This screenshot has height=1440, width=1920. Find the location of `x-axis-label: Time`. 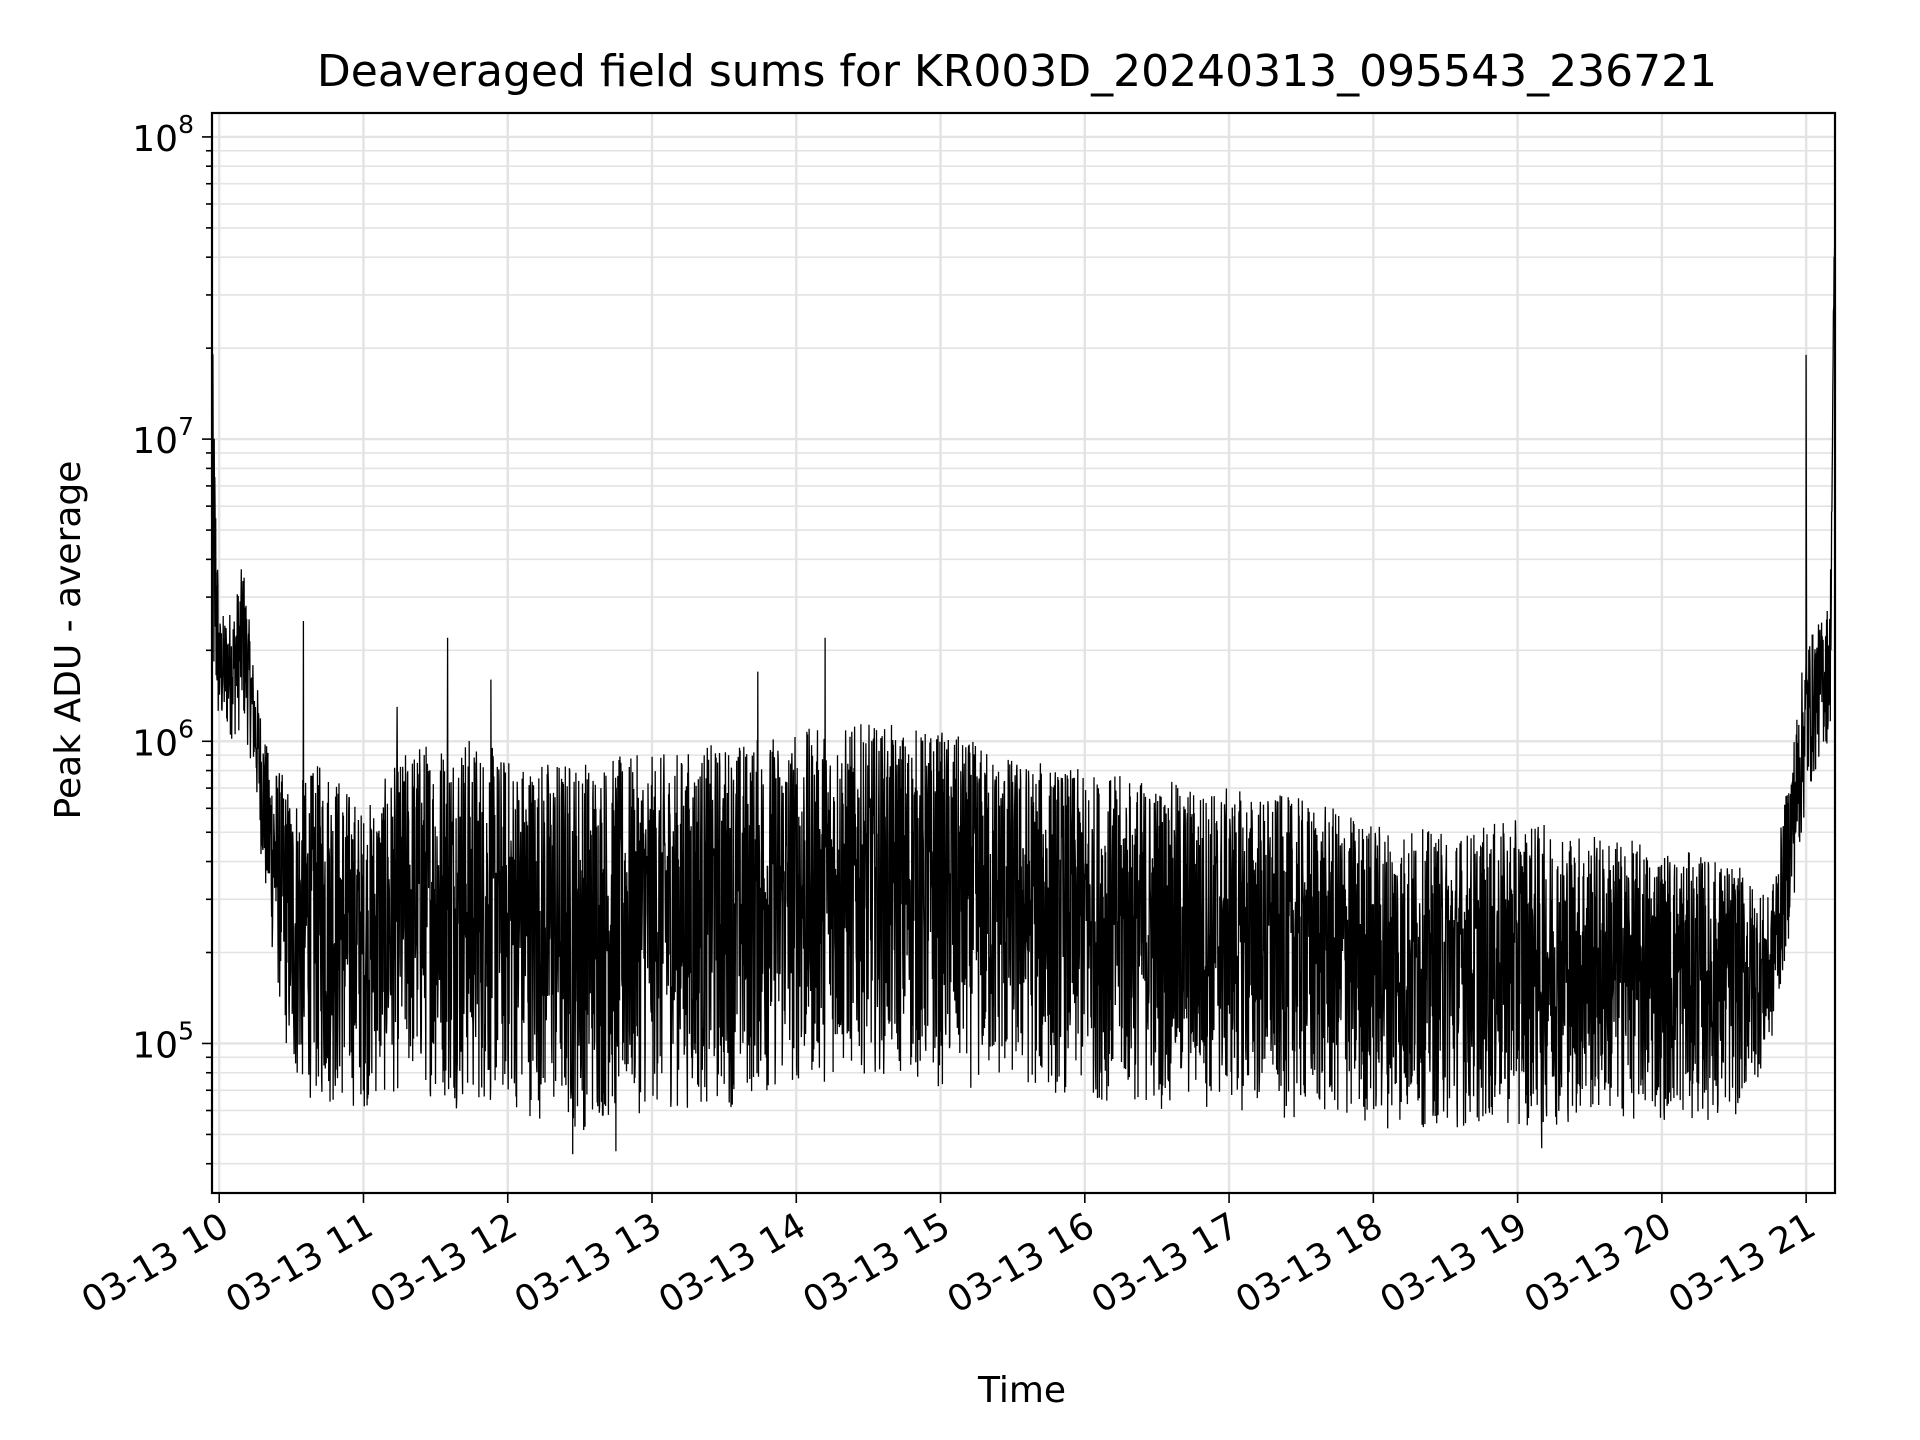

x-axis-label: Time is located at coordinates (1021, 1390).